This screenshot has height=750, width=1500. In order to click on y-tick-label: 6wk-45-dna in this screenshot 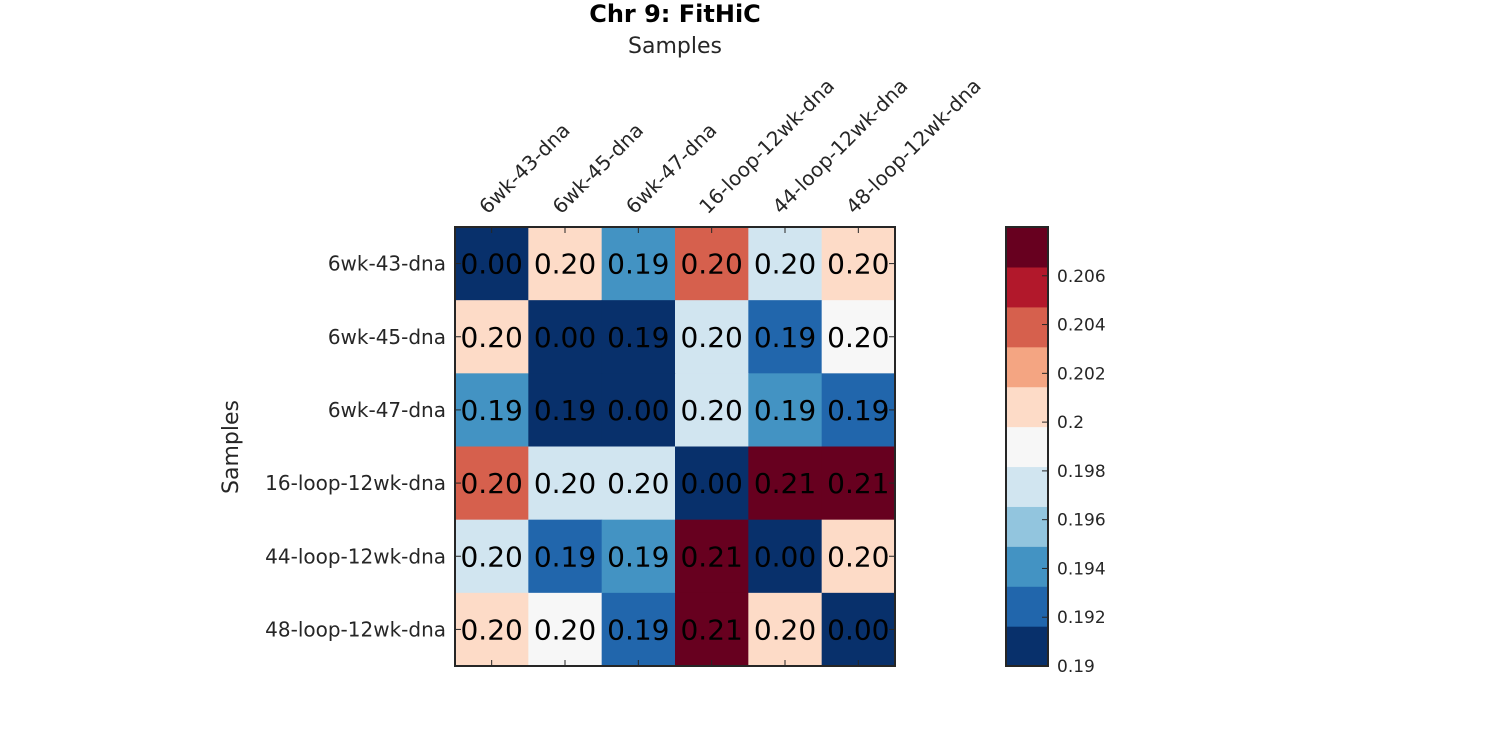, I will do `click(387, 337)`.